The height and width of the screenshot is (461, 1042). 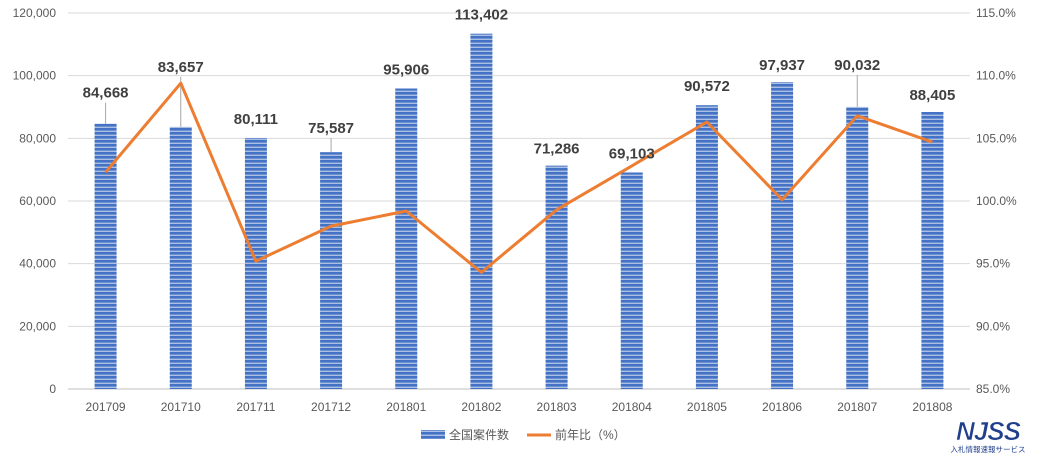 What do you see at coordinates (35, 76) in the screenshot?
I see `y-left-tick-label: 100,000` at bounding box center [35, 76].